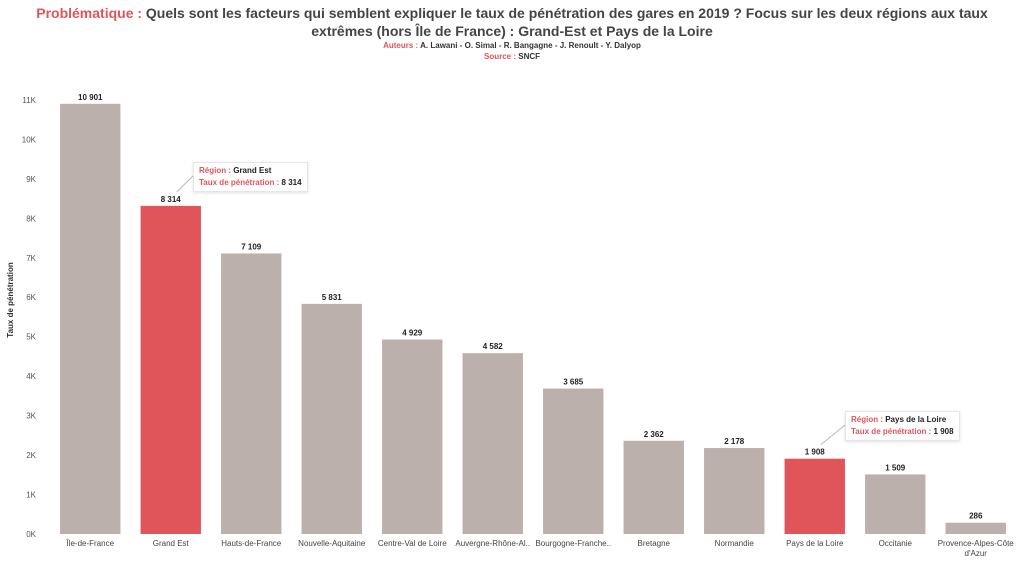 Image resolution: width=1024 pixels, height=562 pixels. Describe the element at coordinates (31, 534) in the screenshot. I see `y-tick-label: 0K` at that location.